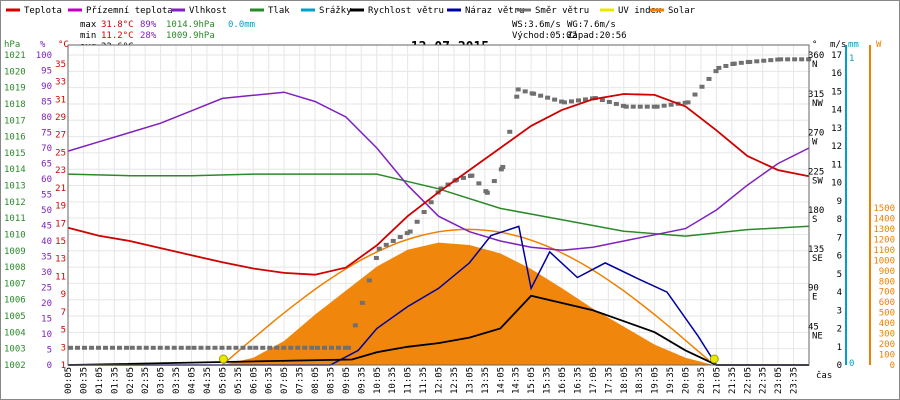  What do you see at coordinates (640, 11) in the screenshot?
I see `legend-label: UV index` at bounding box center [640, 11].